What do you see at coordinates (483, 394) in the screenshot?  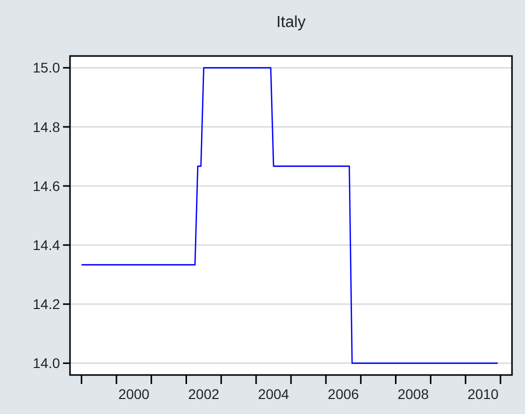 I see `x-tick-label: 2010` at bounding box center [483, 394].